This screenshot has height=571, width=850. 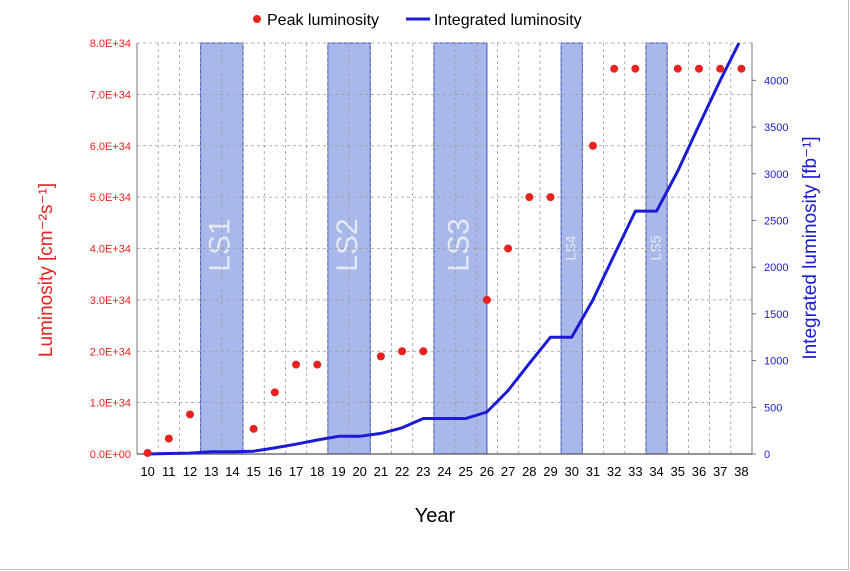 I want to click on left-tick-label: 0.0E+00, so click(x=110, y=455).